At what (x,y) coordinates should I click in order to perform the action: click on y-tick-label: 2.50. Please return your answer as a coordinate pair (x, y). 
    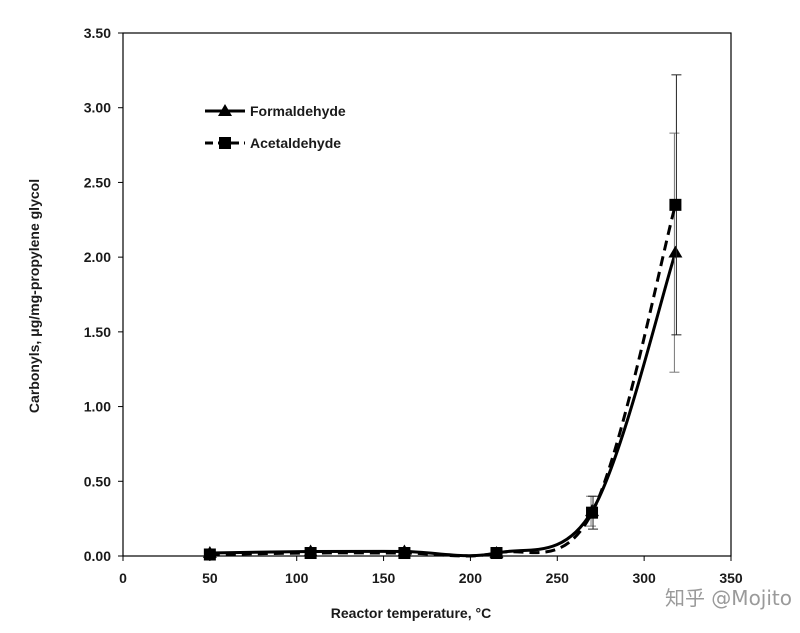
    Looking at the image, I should click on (97, 182).